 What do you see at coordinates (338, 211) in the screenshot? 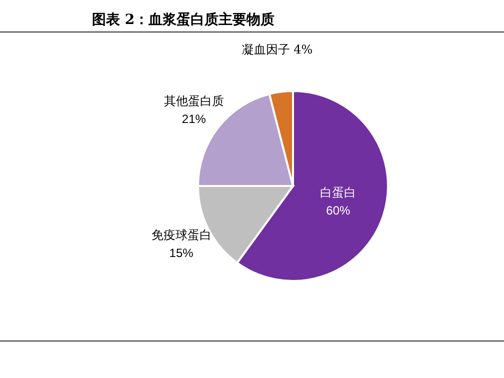
I see `data-label: 60%` at bounding box center [338, 211].